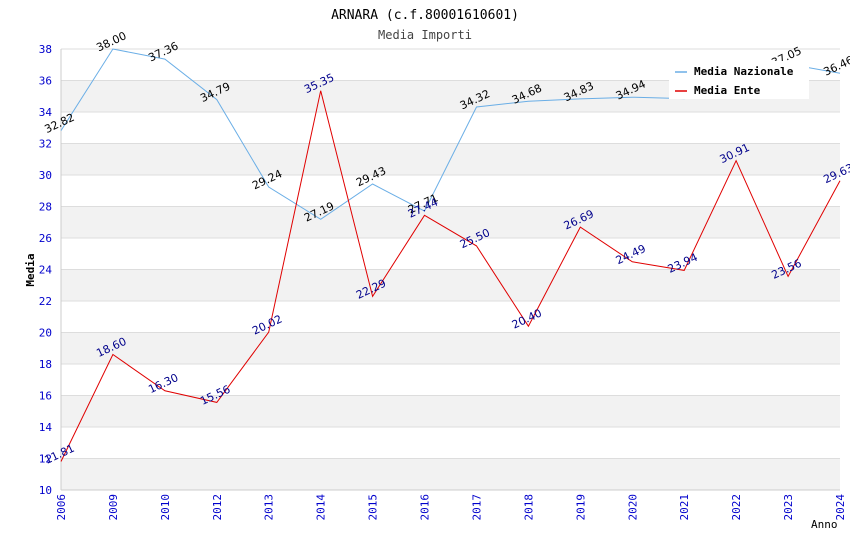  Describe the element at coordinates (45, 49) in the screenshot. I see `y-tick-label-38: 38` at that location.